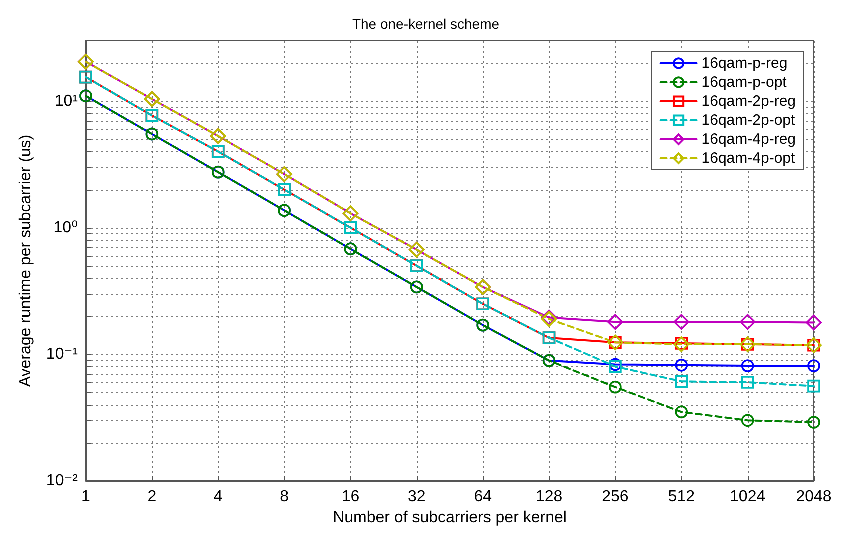  I want to click on legend-label: 16qam-2p-opt, so click(749, 120).